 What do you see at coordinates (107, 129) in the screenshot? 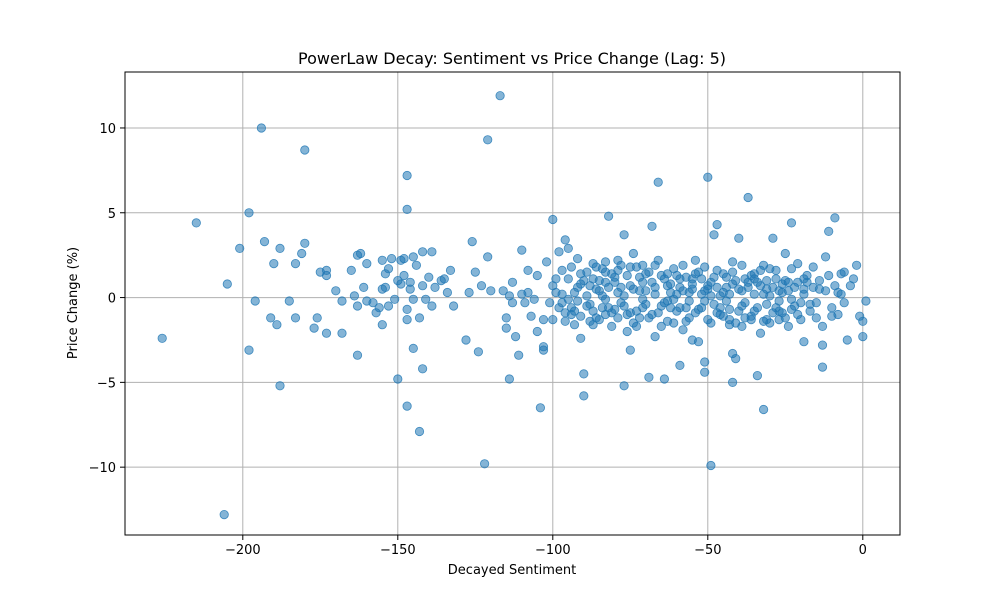
I see `y-tick-label: 10` at bounding box center [107, 129].